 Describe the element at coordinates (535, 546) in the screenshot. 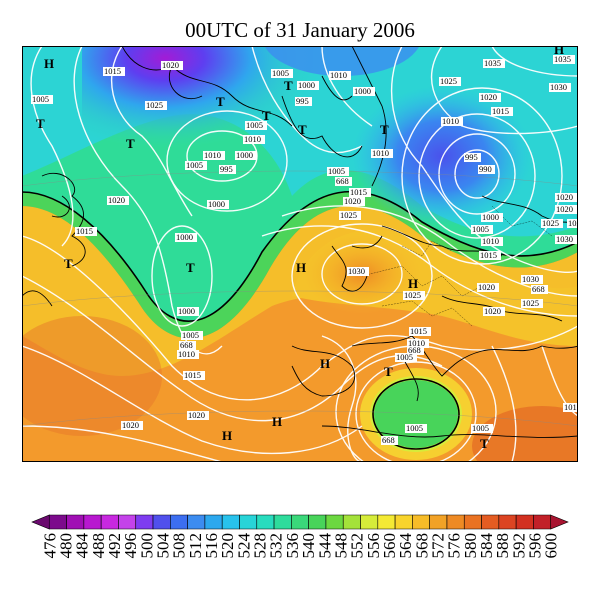

I see `colorbar-tick-label: 596` at that location.